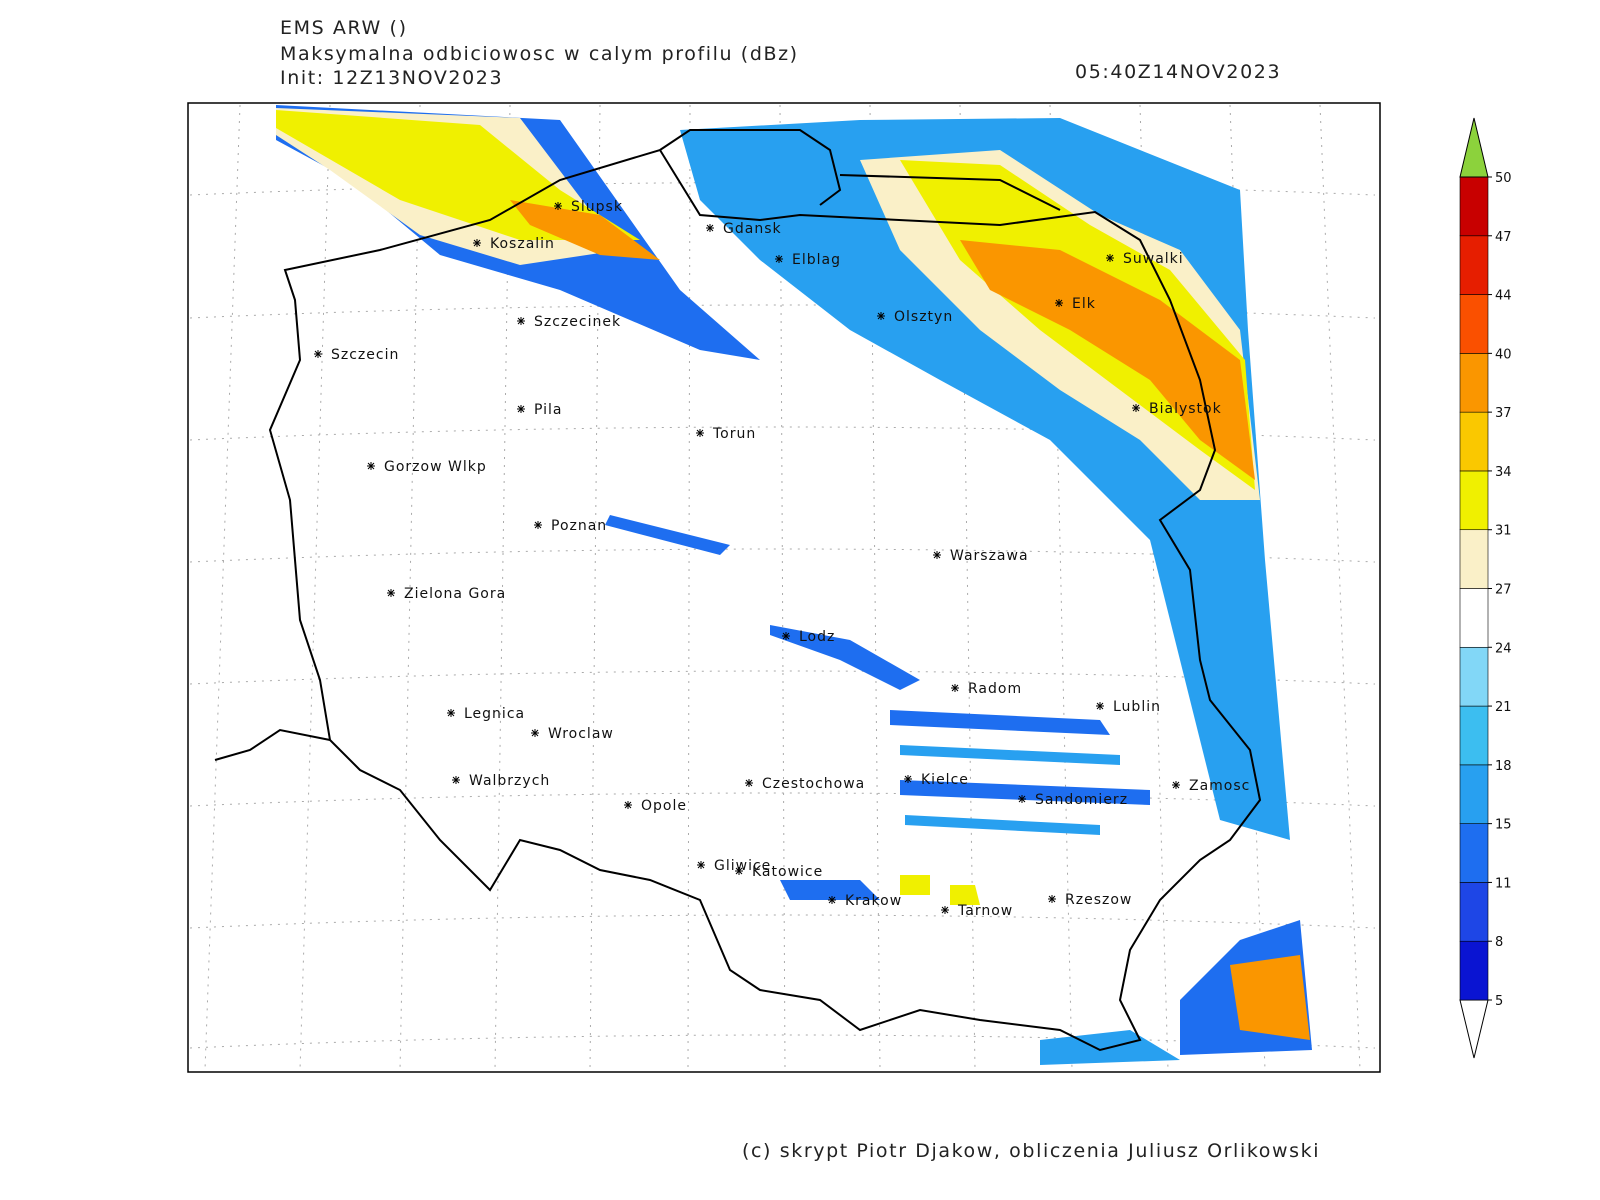 The image size is (1600, 1200). What do you see at coordinates (1084, 304) in the screenshot?
I see `city-label: Elk` at bounding box center [1084, 304].